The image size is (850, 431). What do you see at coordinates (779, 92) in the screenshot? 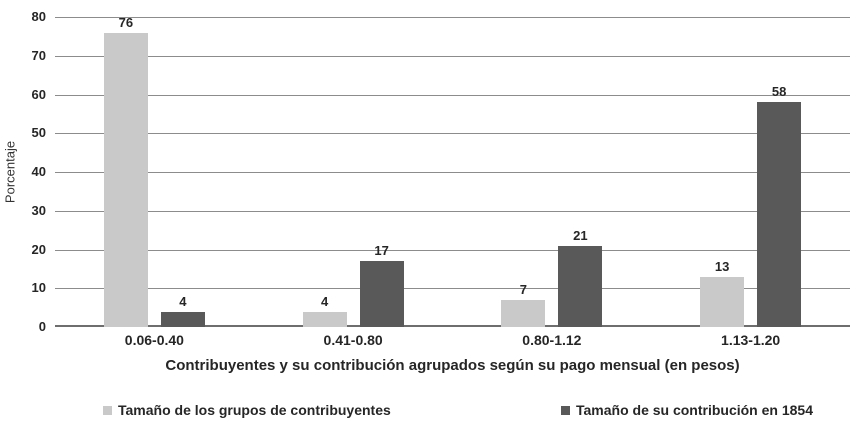
I see `bar-value-label: 58` at bounding box center [779, 92].